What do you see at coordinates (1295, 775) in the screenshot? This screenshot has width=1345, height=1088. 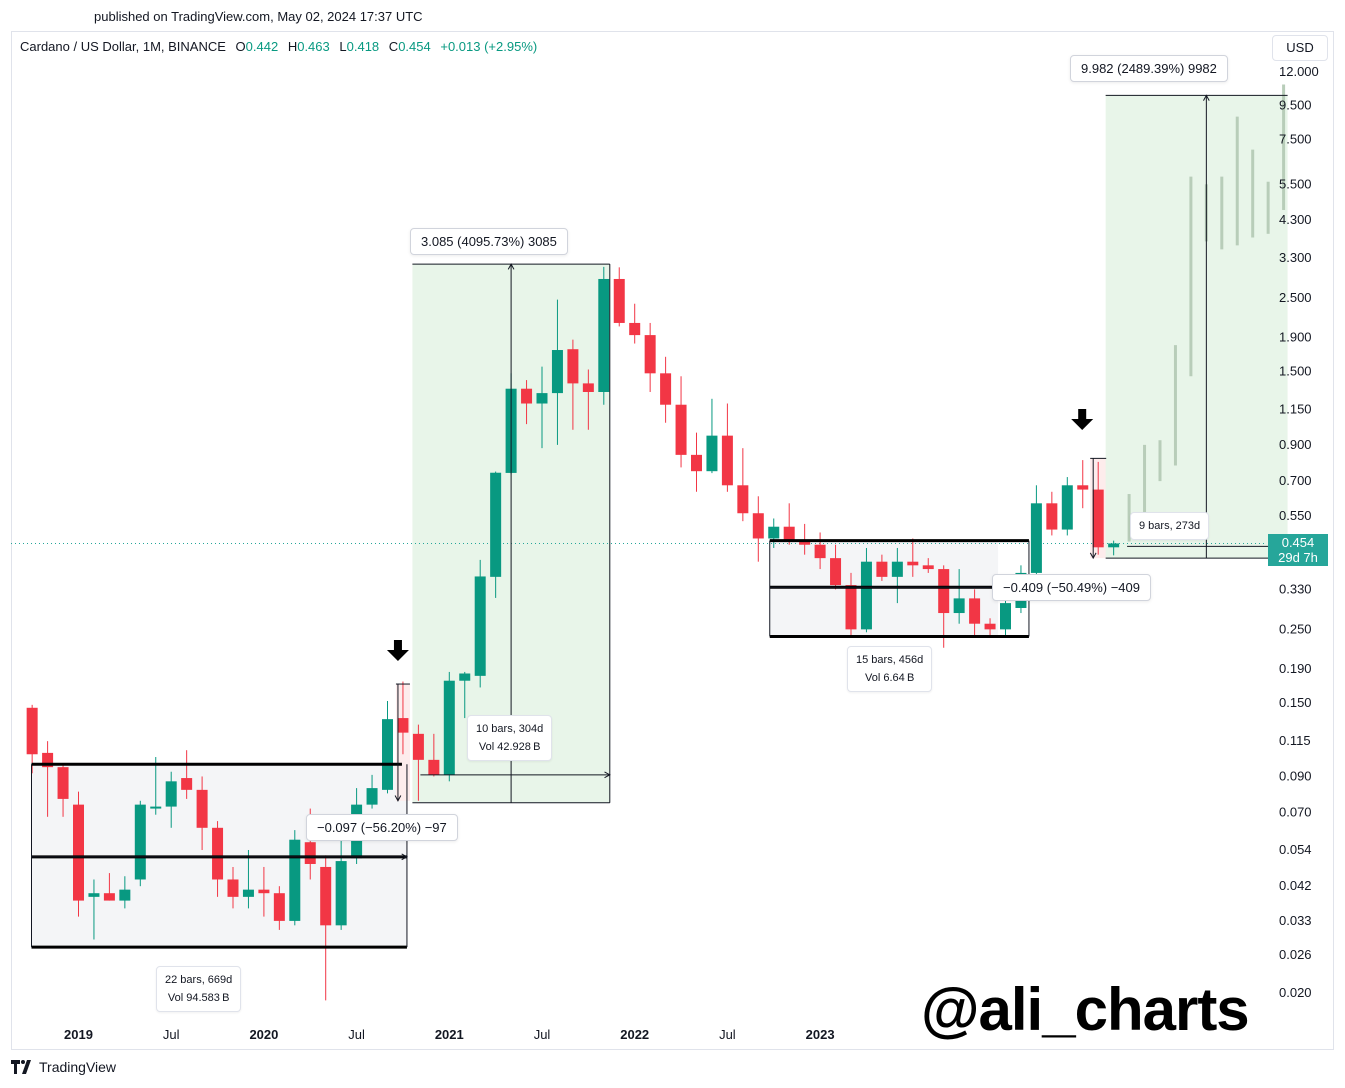 I see `y-axis-tick: 0.090` at bounding box center [1295, 775].